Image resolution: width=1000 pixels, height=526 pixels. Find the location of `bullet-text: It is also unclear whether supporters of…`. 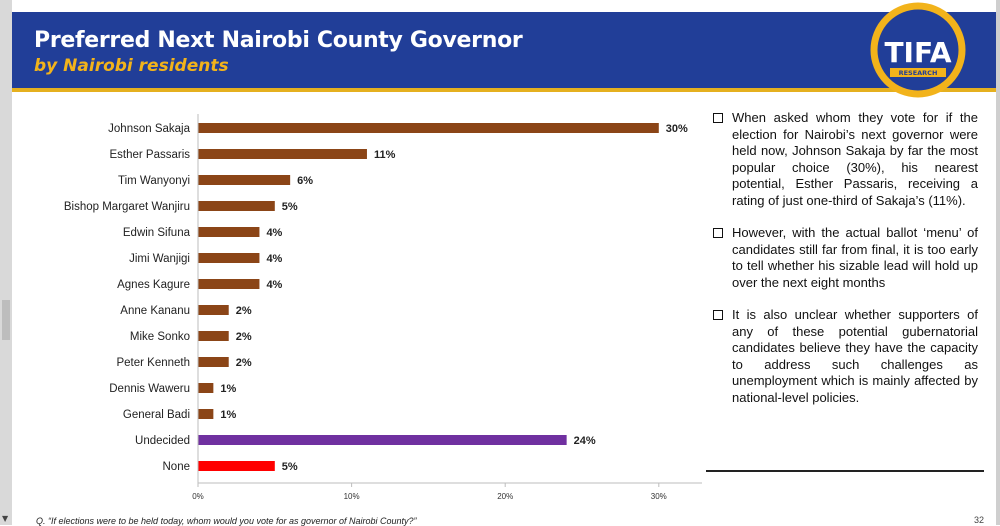

bullet-text: It is also unclear whether supporters of… is located at coordinates (855, 356).